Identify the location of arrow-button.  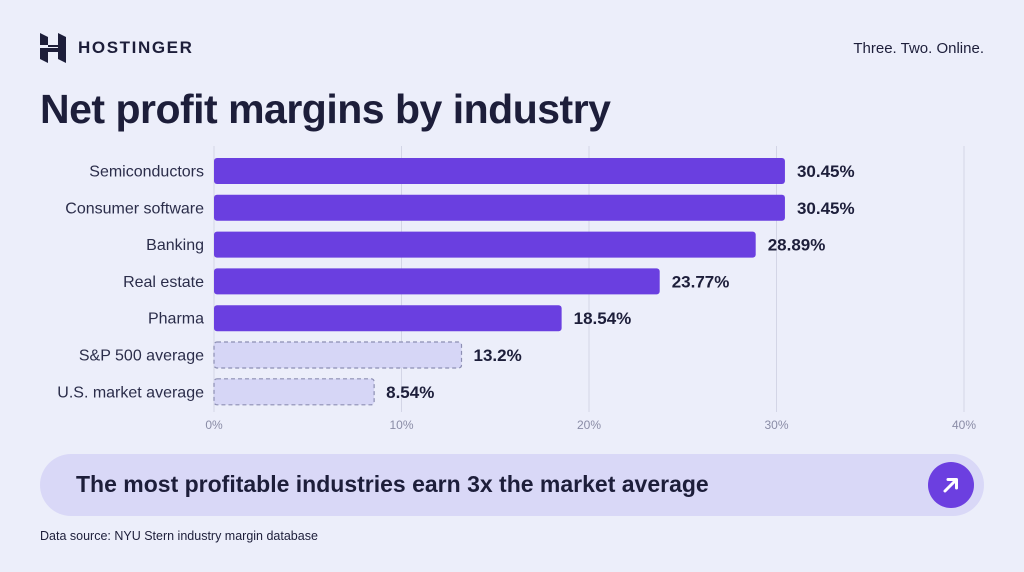
(951, 485).